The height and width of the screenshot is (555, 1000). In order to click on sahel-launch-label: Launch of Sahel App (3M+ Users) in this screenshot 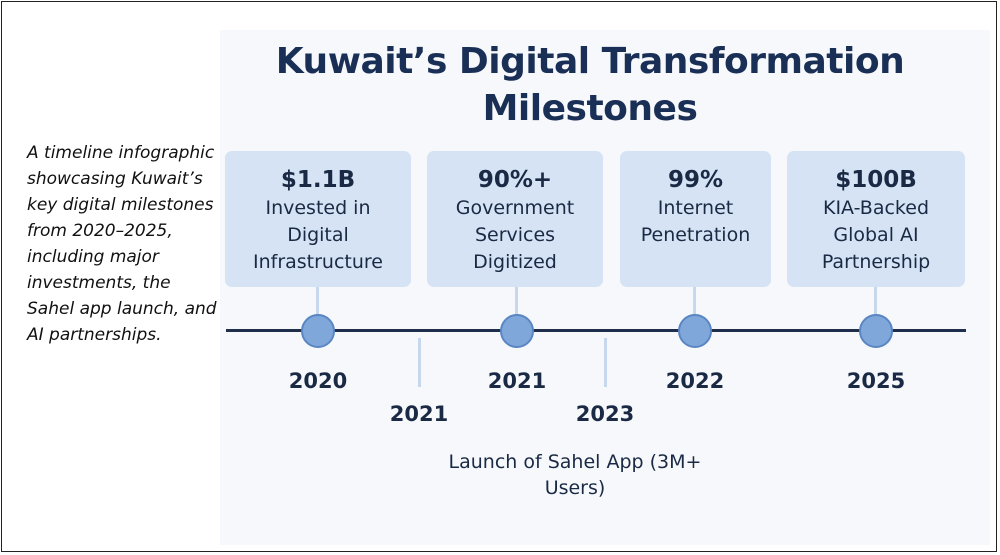, I will do `click(575, 475)`.